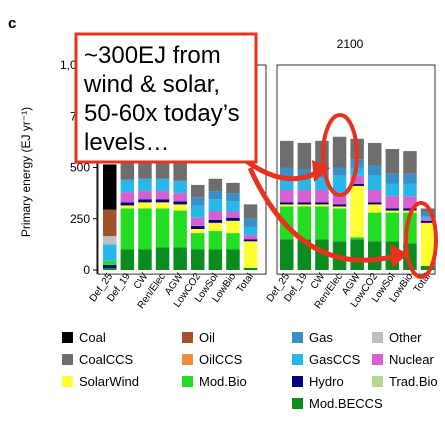 This screenshot has width=445, height=427. What do you see at coordinates (357, 184) in the screenshot?
I see `right-bar-4-hydro` at bounding box center [357, 184].